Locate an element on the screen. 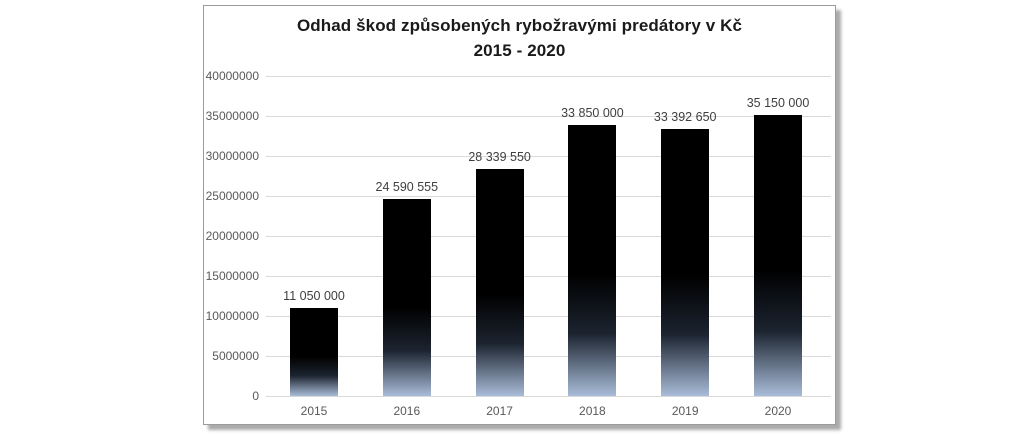  y-tick-label: 30000000 is located at coordinates (232, 156).